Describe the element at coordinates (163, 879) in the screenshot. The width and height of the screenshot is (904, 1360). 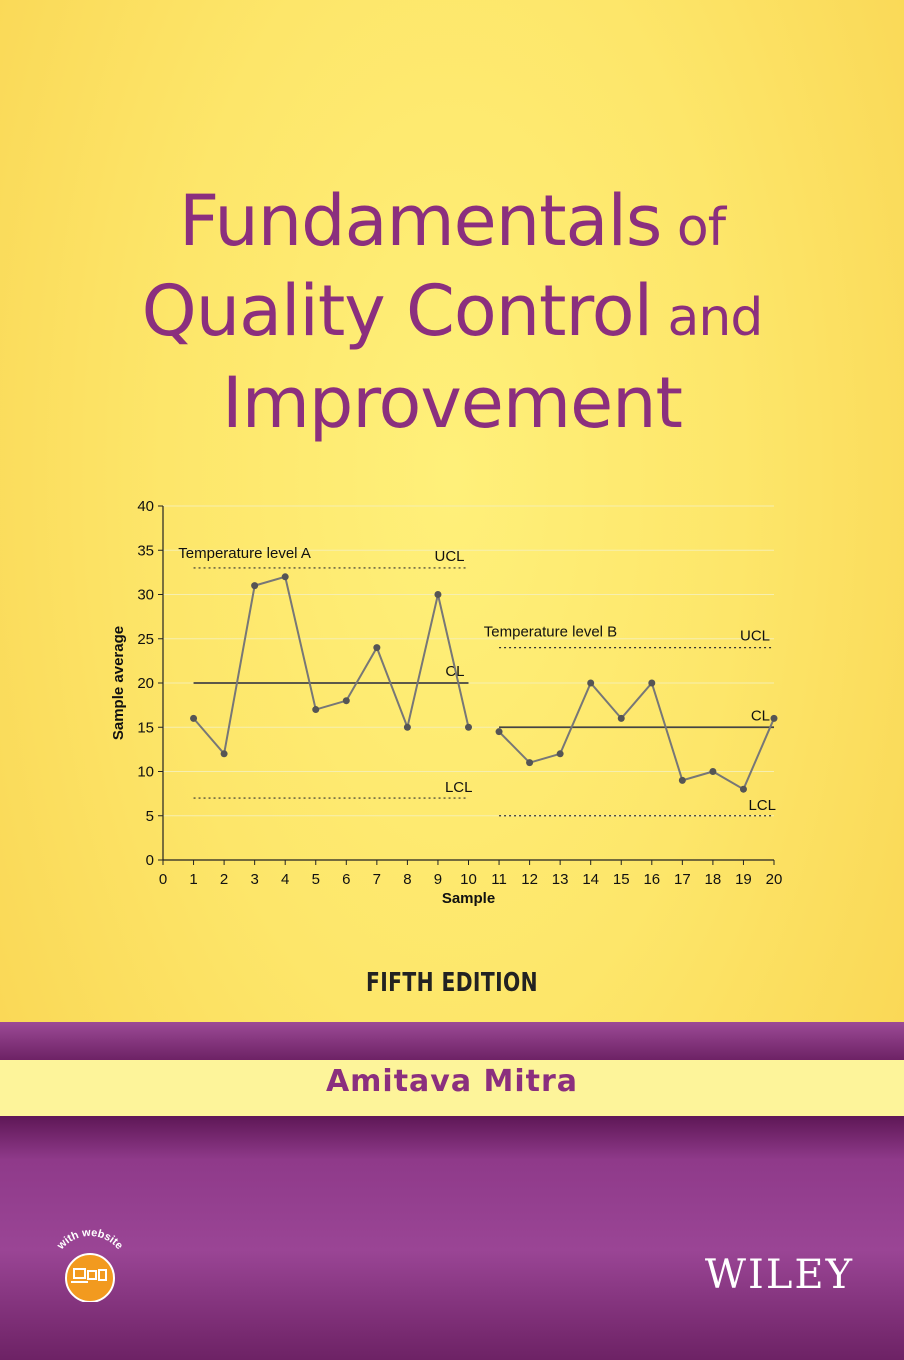
I see `x-tick-label: 0` at that location.